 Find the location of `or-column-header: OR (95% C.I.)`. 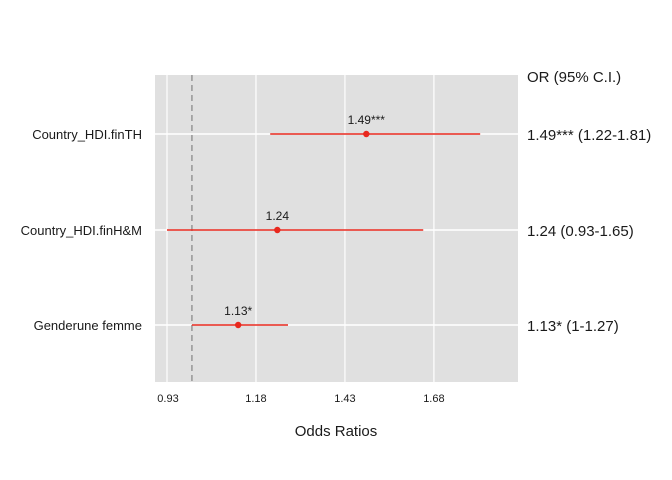

or-column-header: OR (95% C.I.) is located at coordinates (574, 77).